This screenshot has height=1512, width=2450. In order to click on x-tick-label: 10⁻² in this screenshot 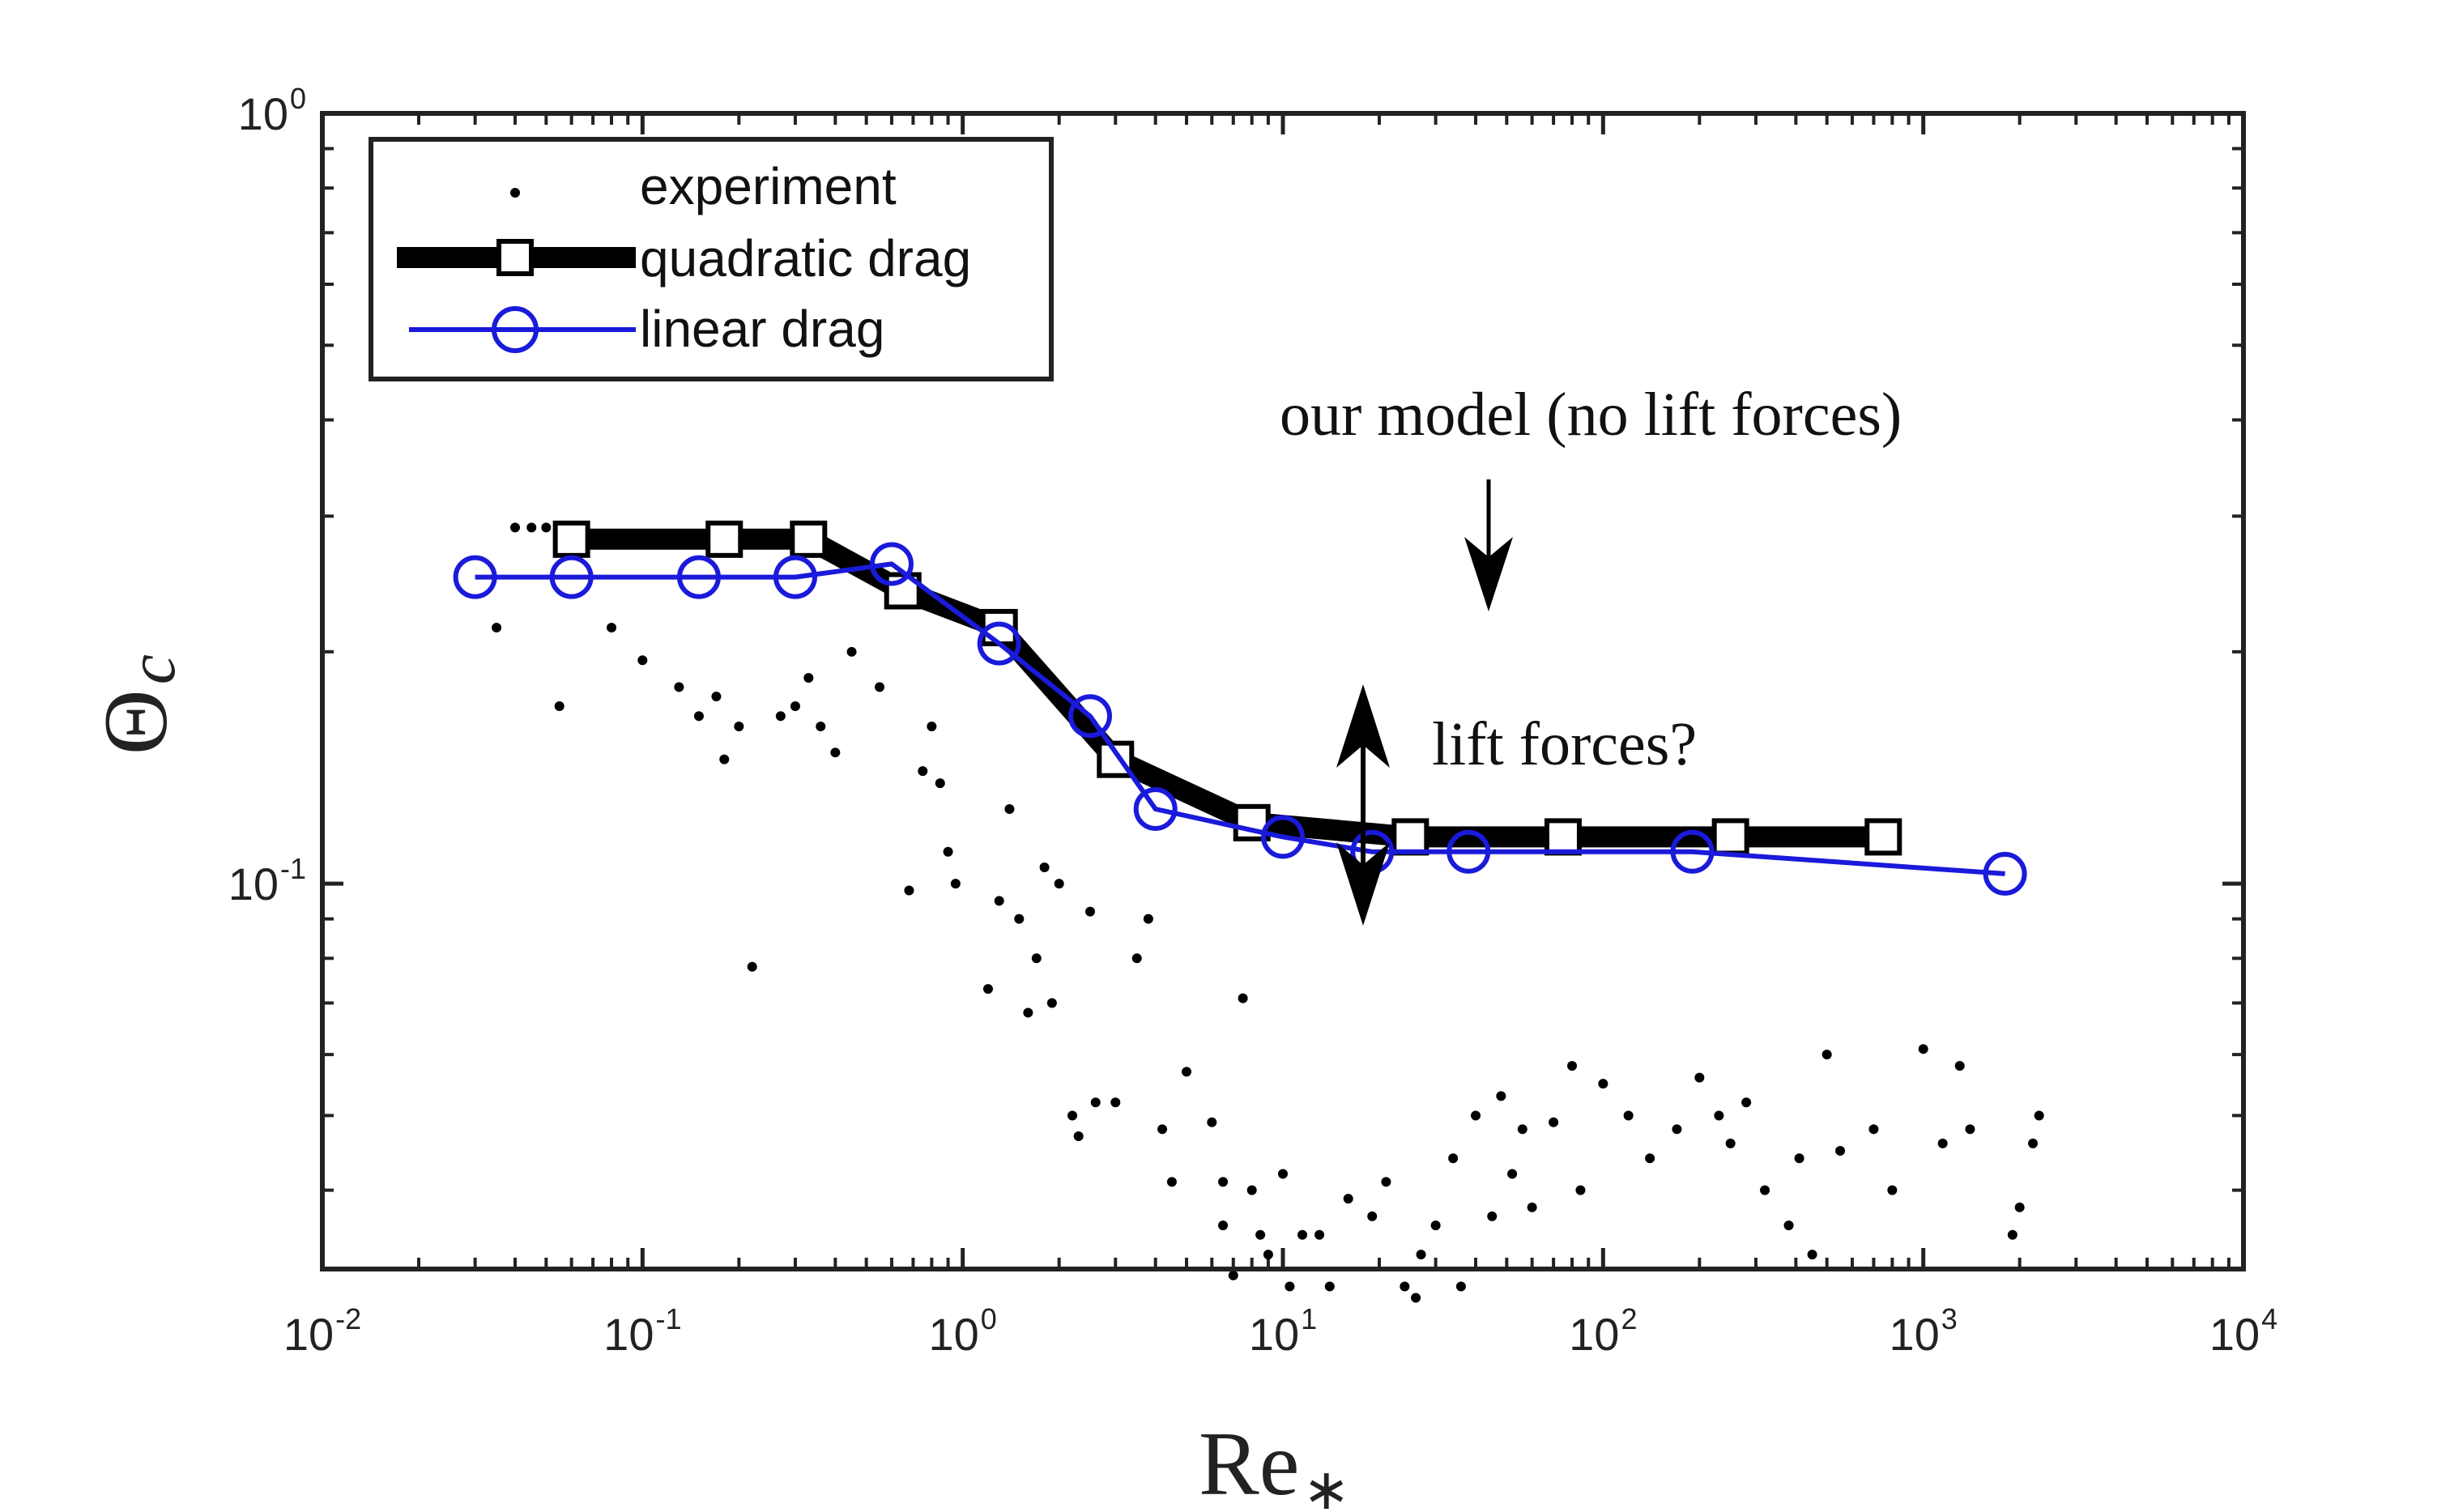, I will do `click(322, 1331)`.